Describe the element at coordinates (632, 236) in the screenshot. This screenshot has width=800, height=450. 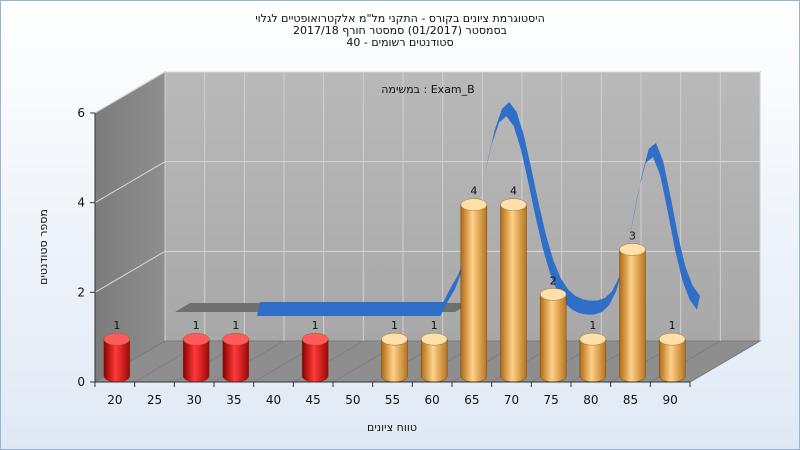
I see `bar-data-label: 3` at that location.